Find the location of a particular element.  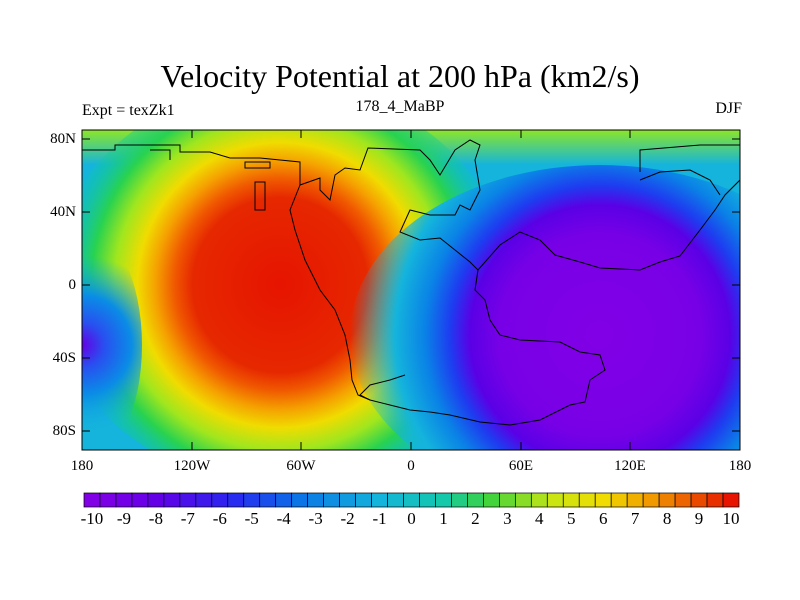

colorbar-tick-label: 0 is located at coordinates (411, 518).